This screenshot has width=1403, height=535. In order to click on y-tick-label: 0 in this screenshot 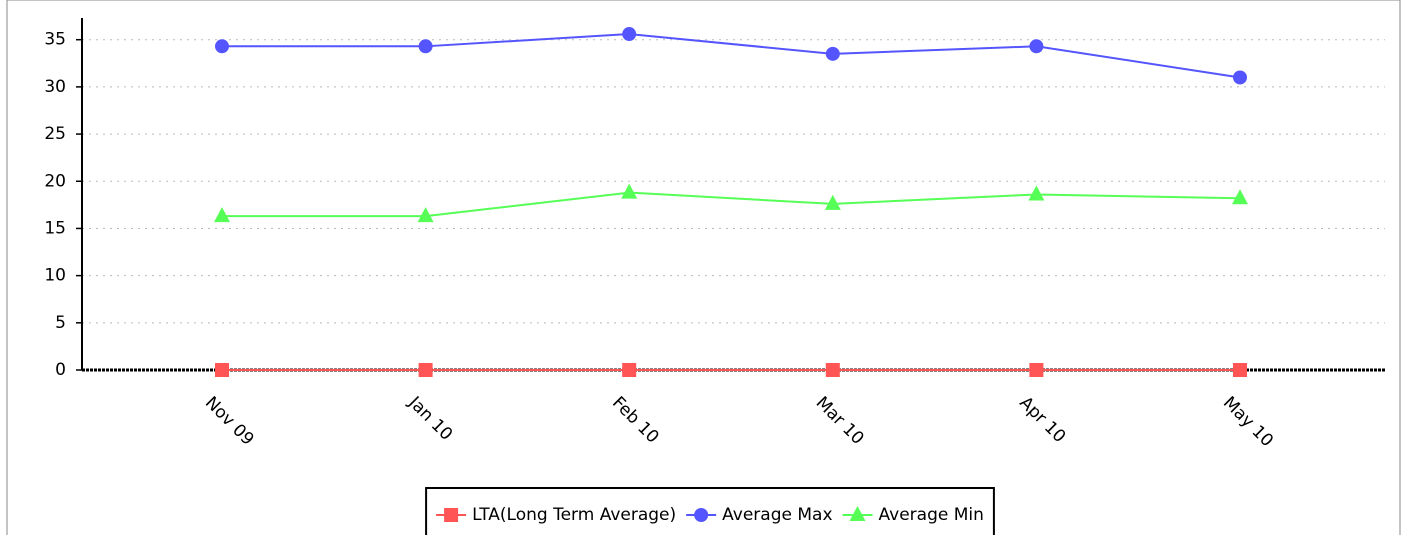, I will do `click(60, 370)`.